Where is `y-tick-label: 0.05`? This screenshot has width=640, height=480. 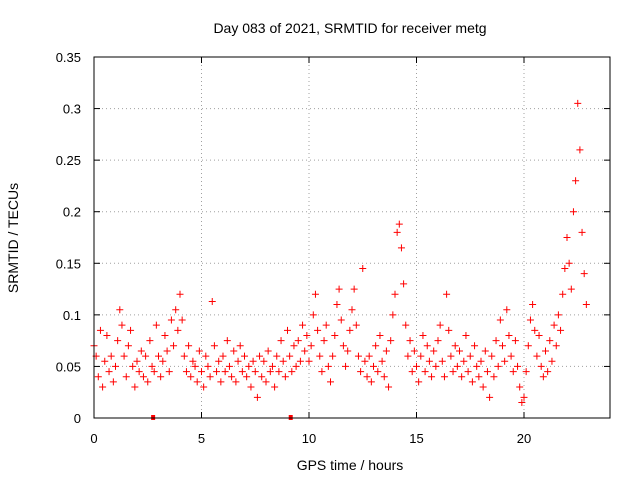
y-tick-label: 0.05 is located at coordinates (68, 366).